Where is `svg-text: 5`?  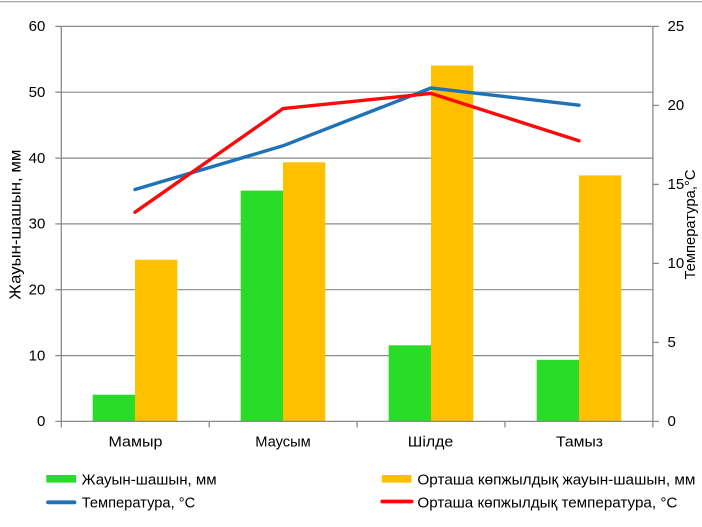
svg-text: 5 is located at coordinates (672, 342).